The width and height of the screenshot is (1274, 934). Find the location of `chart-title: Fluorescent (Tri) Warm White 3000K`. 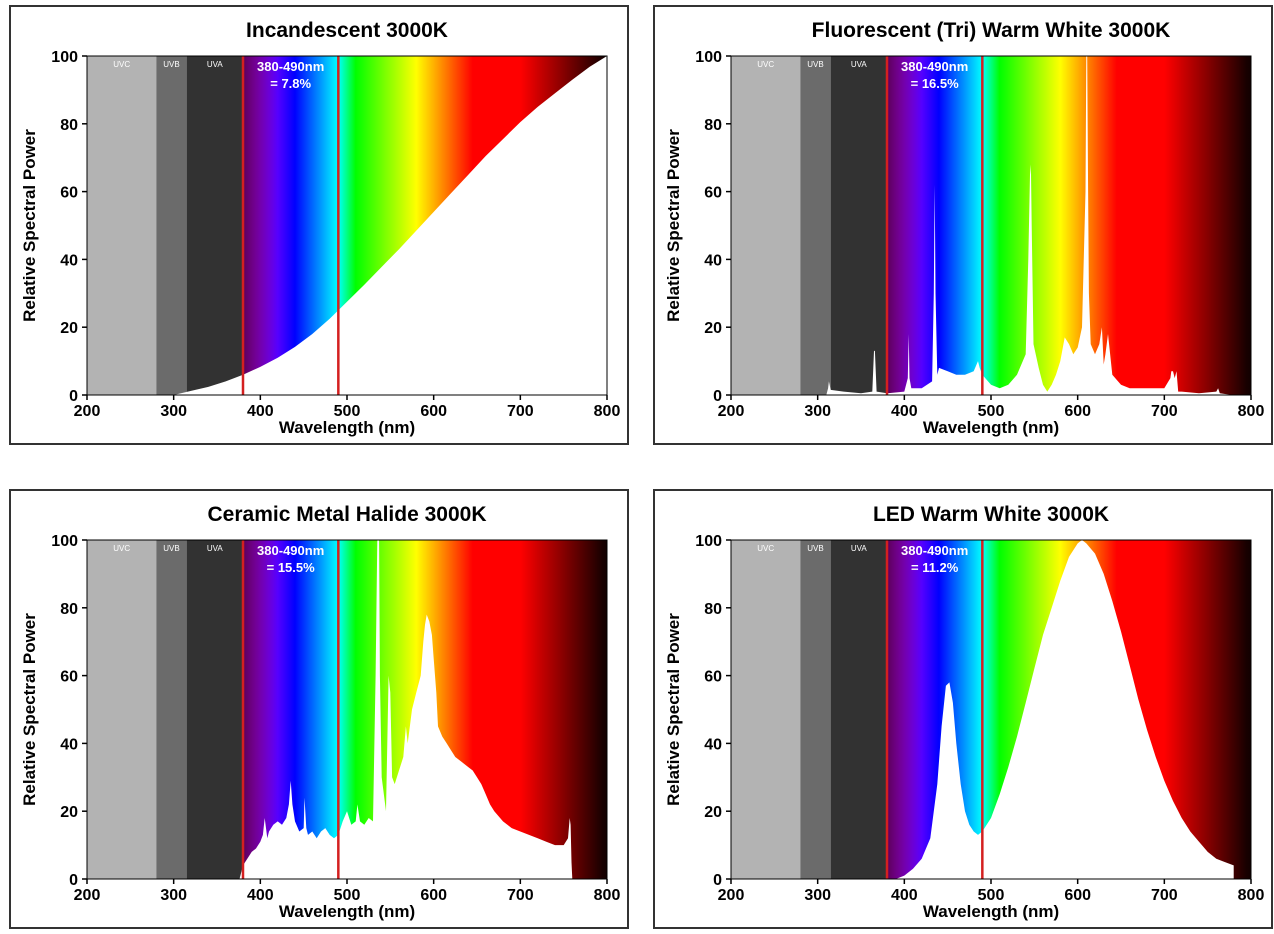

chart-title: Fluorescent (Tri) Warm White 3000K is located at coordinates (991, 30).